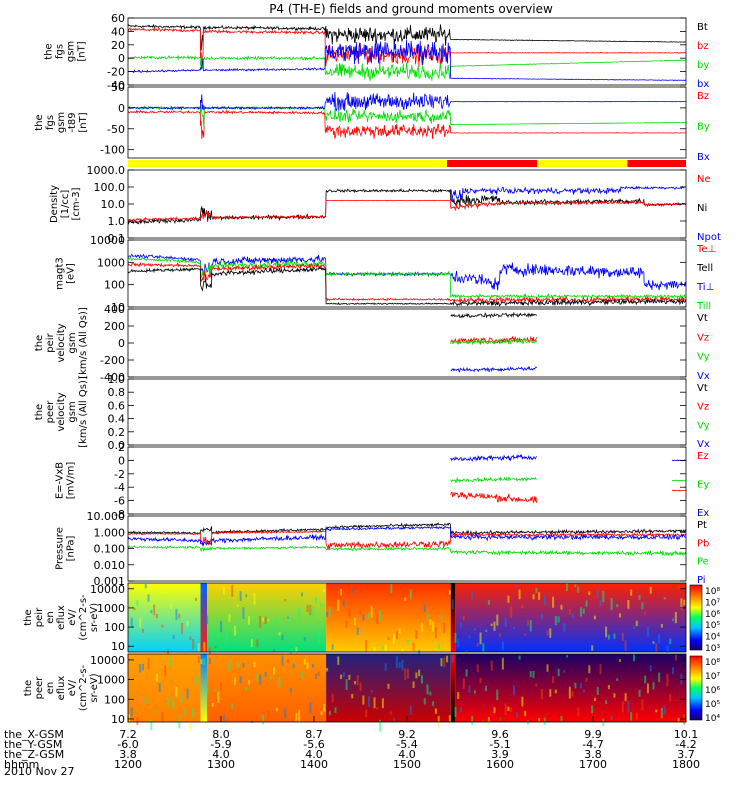  I want to click on y-axis-label: the peir en eflux eV/(cm^2-s-sr-eV), so click(61, 617).